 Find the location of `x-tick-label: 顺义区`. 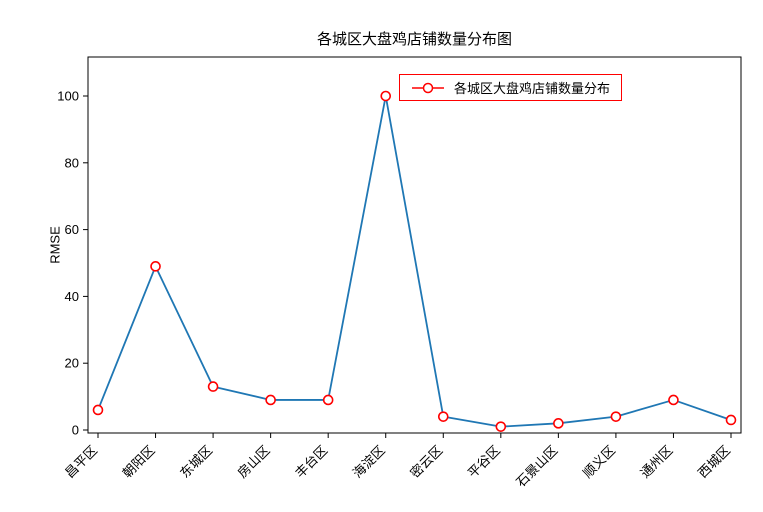

x-tick-label: 顺义区 is located at coordinates (599, 462).